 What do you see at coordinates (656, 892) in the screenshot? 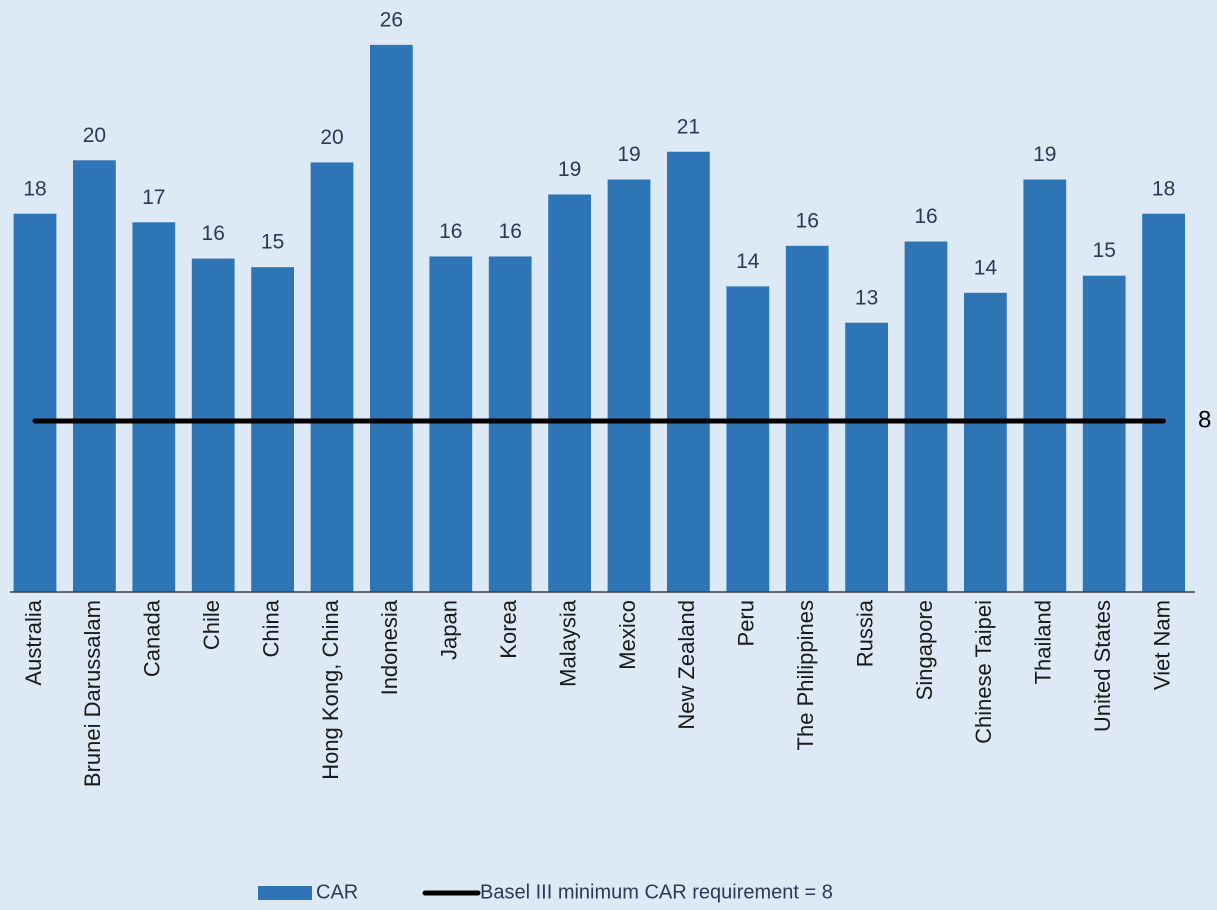
I see `legend-label: Basel III minimum CAR requirement = 8` at bounding box center [656, 892].